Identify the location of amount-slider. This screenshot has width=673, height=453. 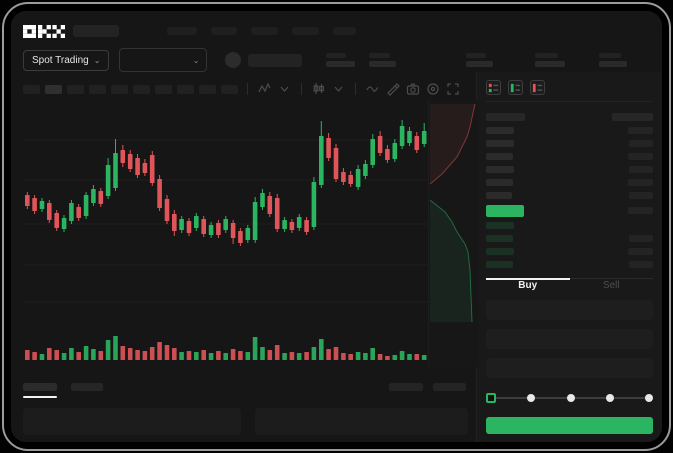
(569, 398).